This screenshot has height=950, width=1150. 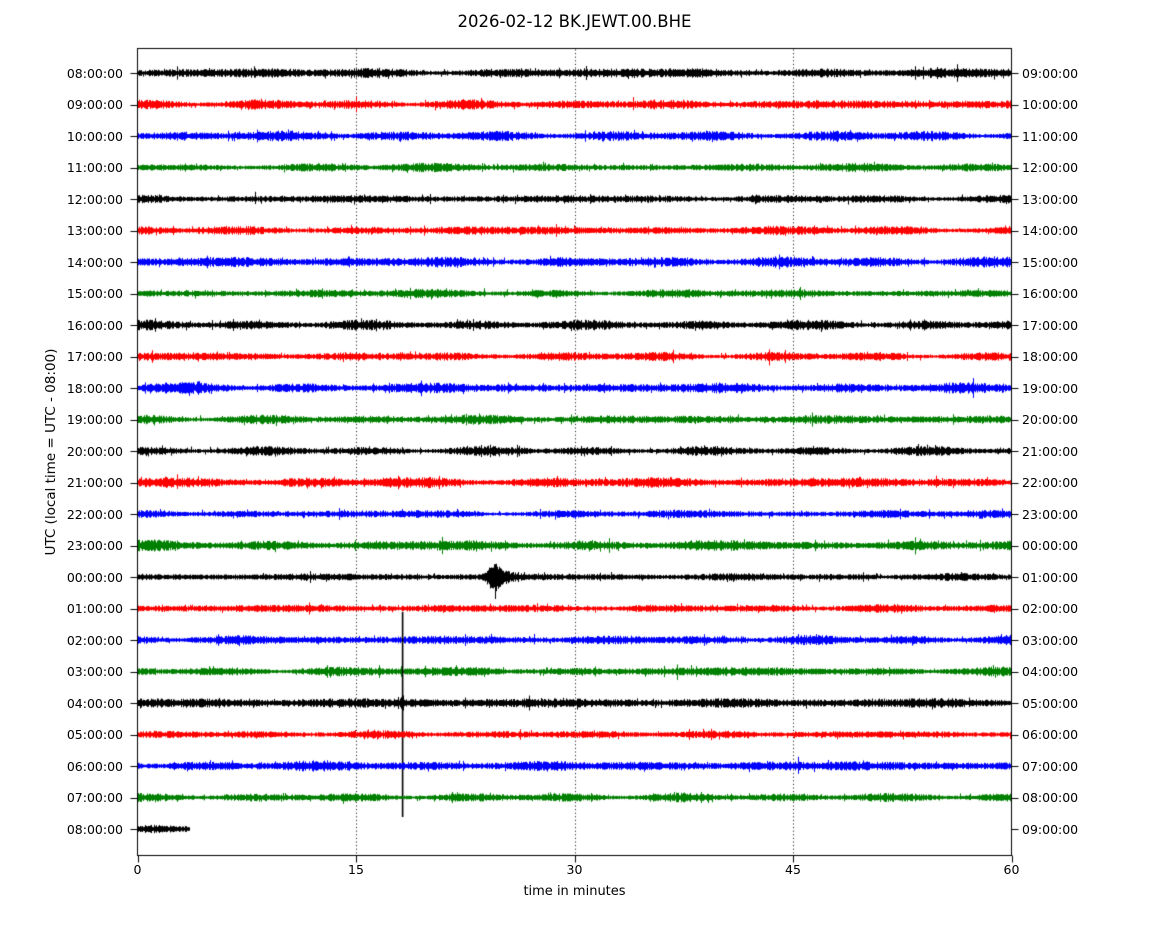 I want to click on local-time-label: 08:00:00, so click(x=1050, y=797).